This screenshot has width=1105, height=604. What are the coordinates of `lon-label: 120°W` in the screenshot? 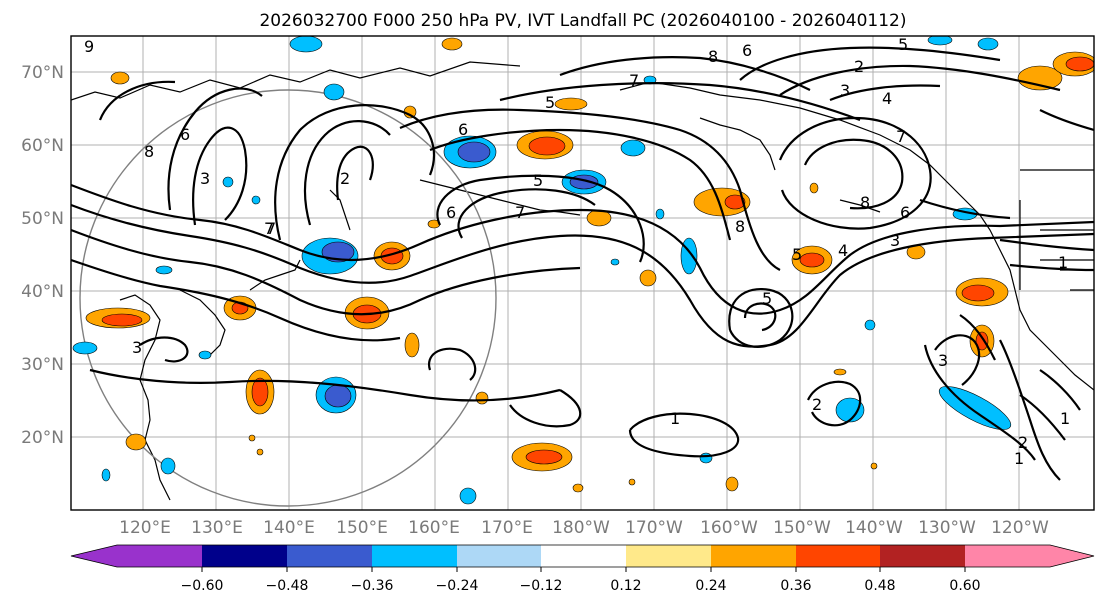 It's located at (1020, 528).